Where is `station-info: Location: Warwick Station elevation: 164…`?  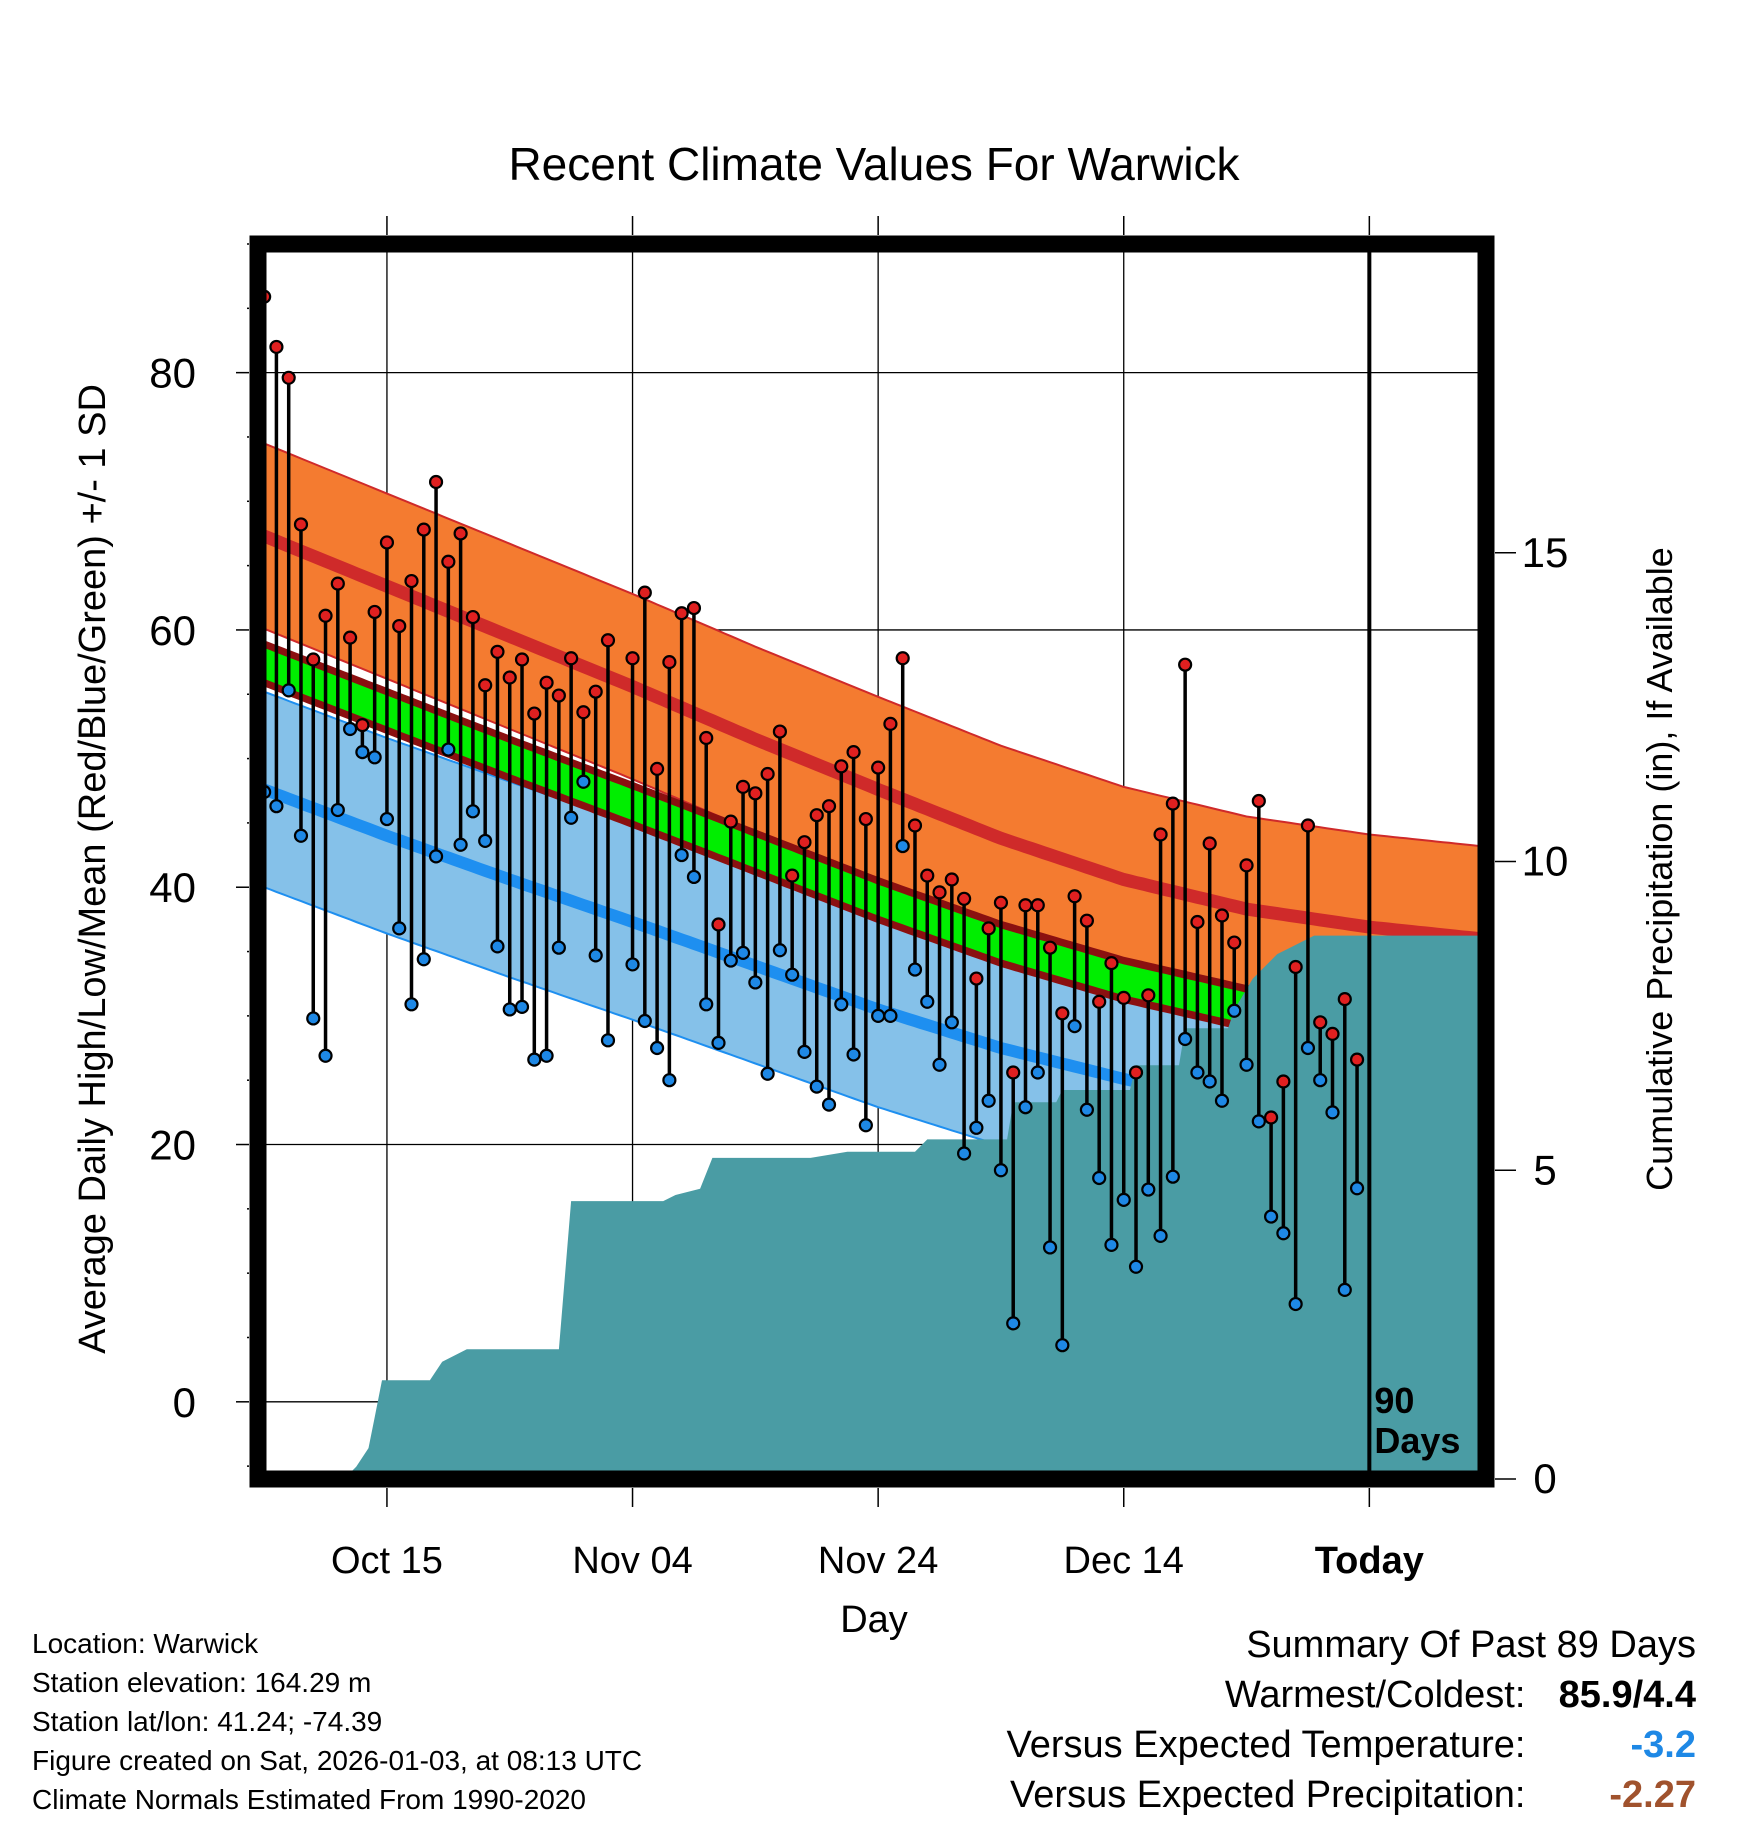 station-info: Location: Warwick Station elevation: 164… is located at coordinates (337, 1721).